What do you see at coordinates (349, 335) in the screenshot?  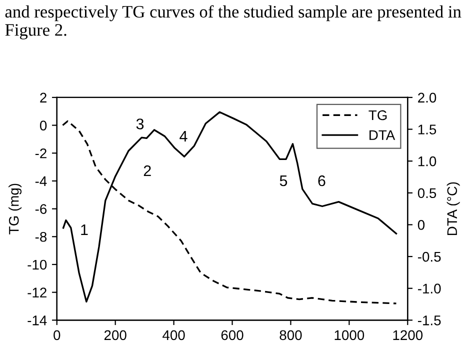 I see `x-tick-label: 1000` at bounding box center [349, 335].